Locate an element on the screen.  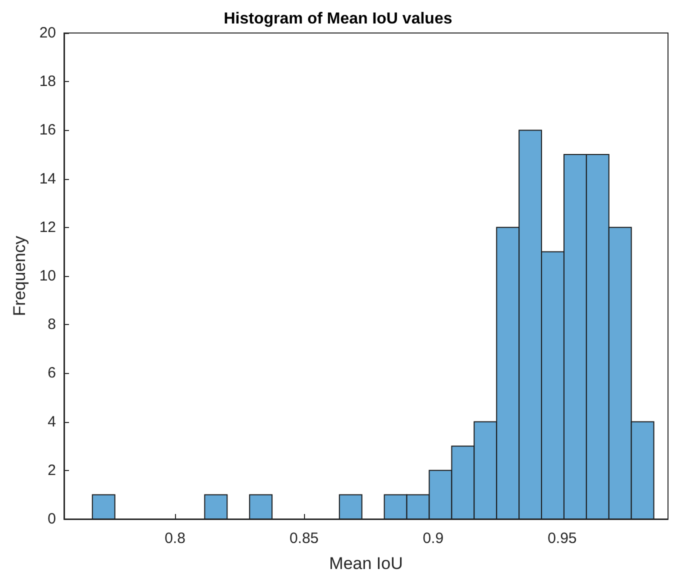
y-tick-label: 18 is located at coordinates (47, 81).